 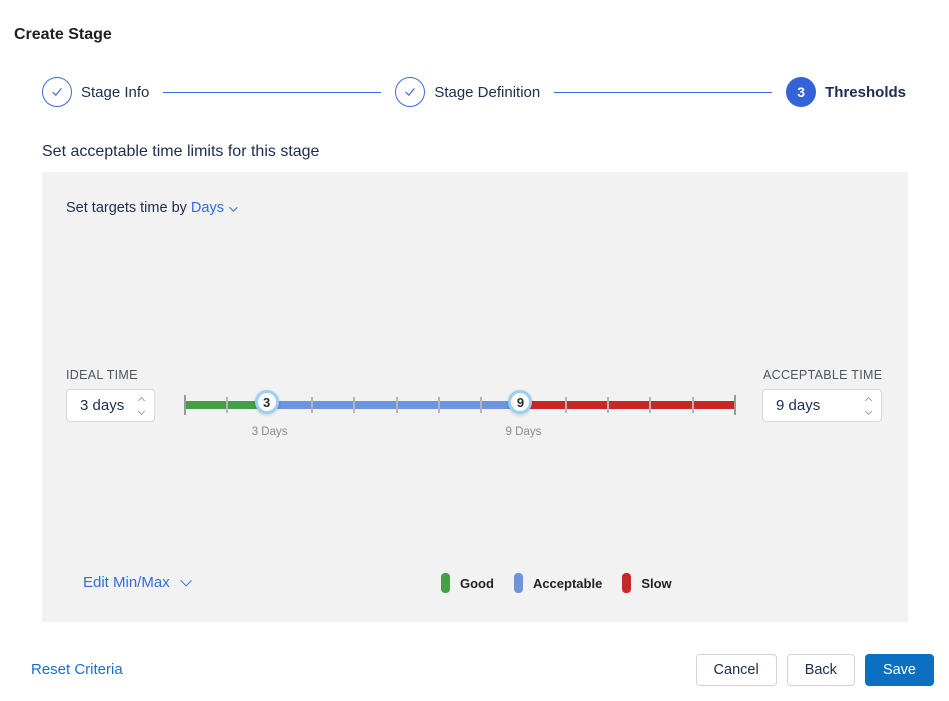 I want to click on legend: Good Acceptable Slow, so click(x=556, y=583).